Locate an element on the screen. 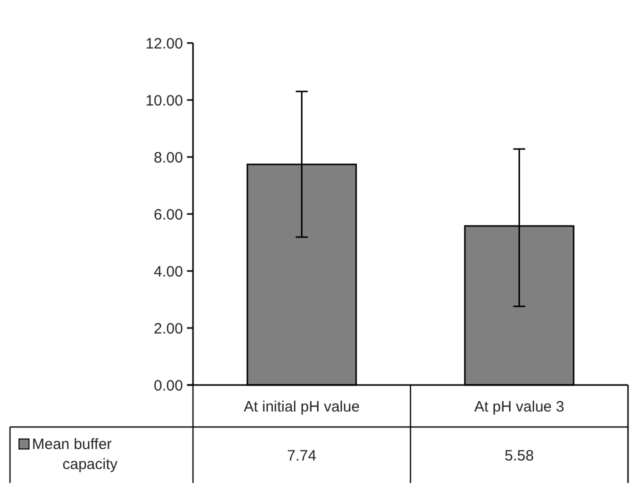 The height and width of the screenshot is (491, 630). data-label: 5.58 is located at coordinates (519, 455).